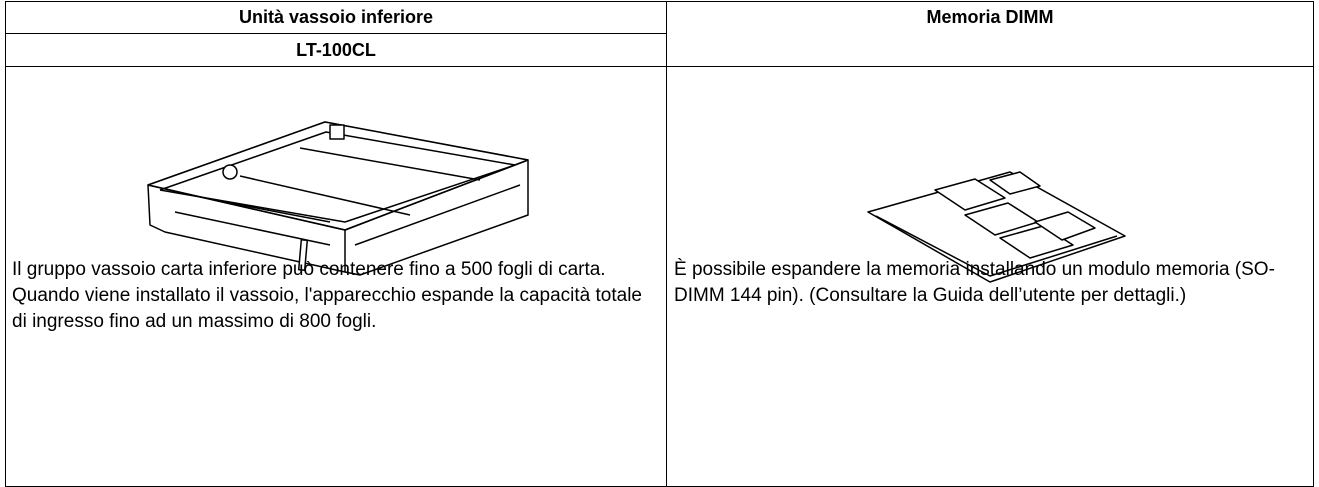 This screenshot has width=1319, height=487. Describe the element at coordinates (338, 198) in the screenshot. I see `tray-illustration` at that location.